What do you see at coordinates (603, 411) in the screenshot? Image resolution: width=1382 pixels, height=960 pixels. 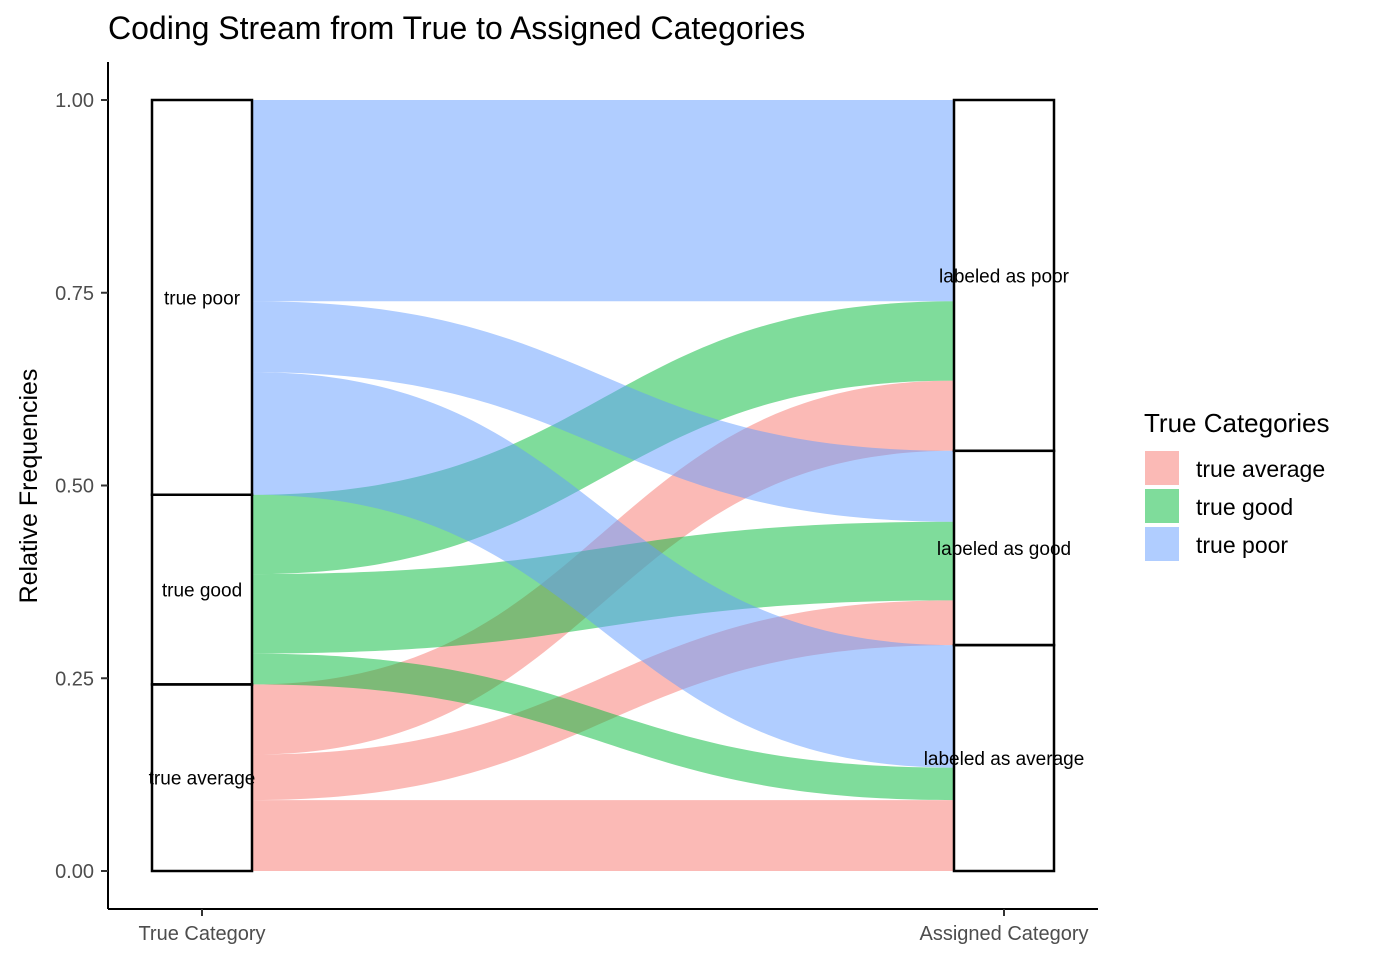 I see `flow-true-poor-to-labeled-as-good` at bounding box center [603, 411].